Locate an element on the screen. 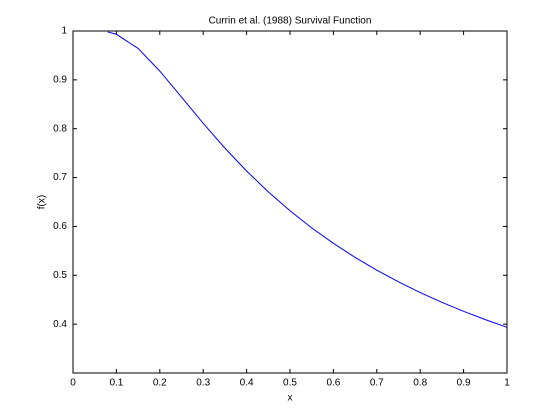  y-tick-label: 0.5 is located at coordinates (60, 275).